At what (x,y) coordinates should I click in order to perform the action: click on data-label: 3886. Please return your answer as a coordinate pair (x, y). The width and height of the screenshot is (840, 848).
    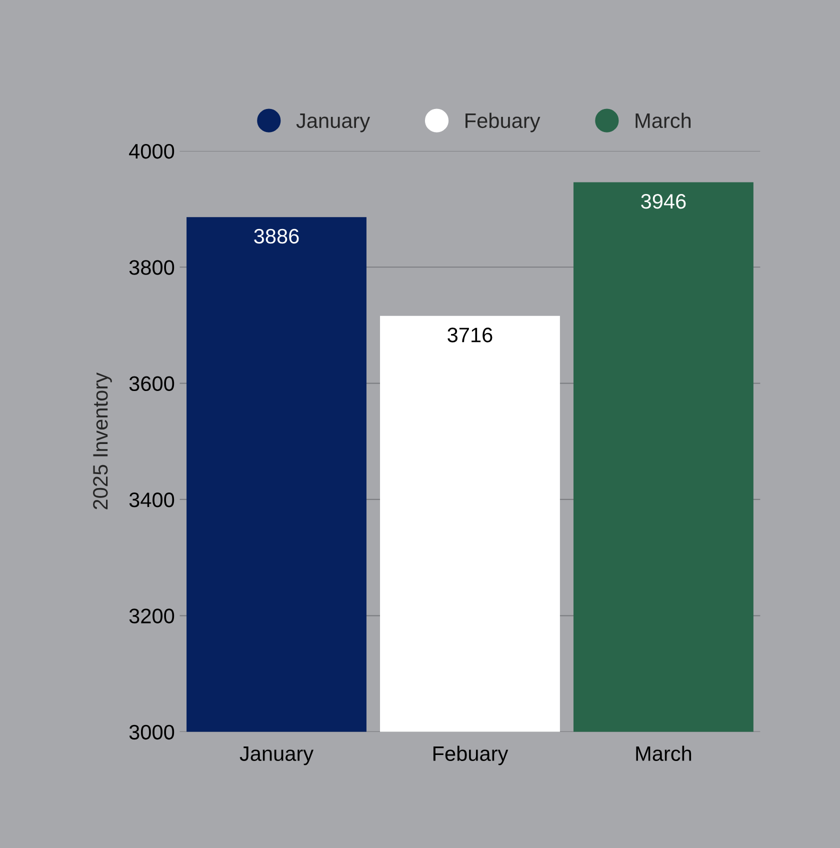
    Looking at the image, I should click on (276, 236).